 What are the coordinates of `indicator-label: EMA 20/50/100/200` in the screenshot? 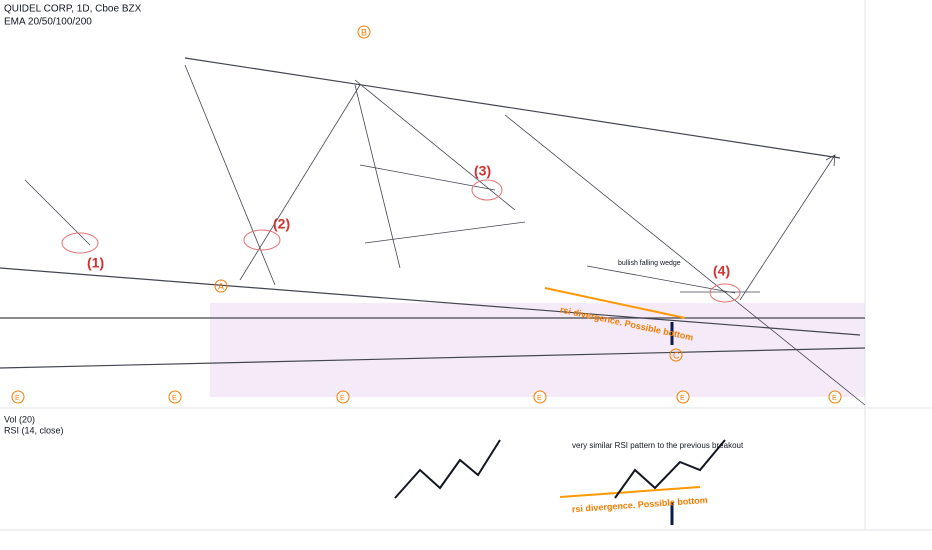 It's located at (48, 22).